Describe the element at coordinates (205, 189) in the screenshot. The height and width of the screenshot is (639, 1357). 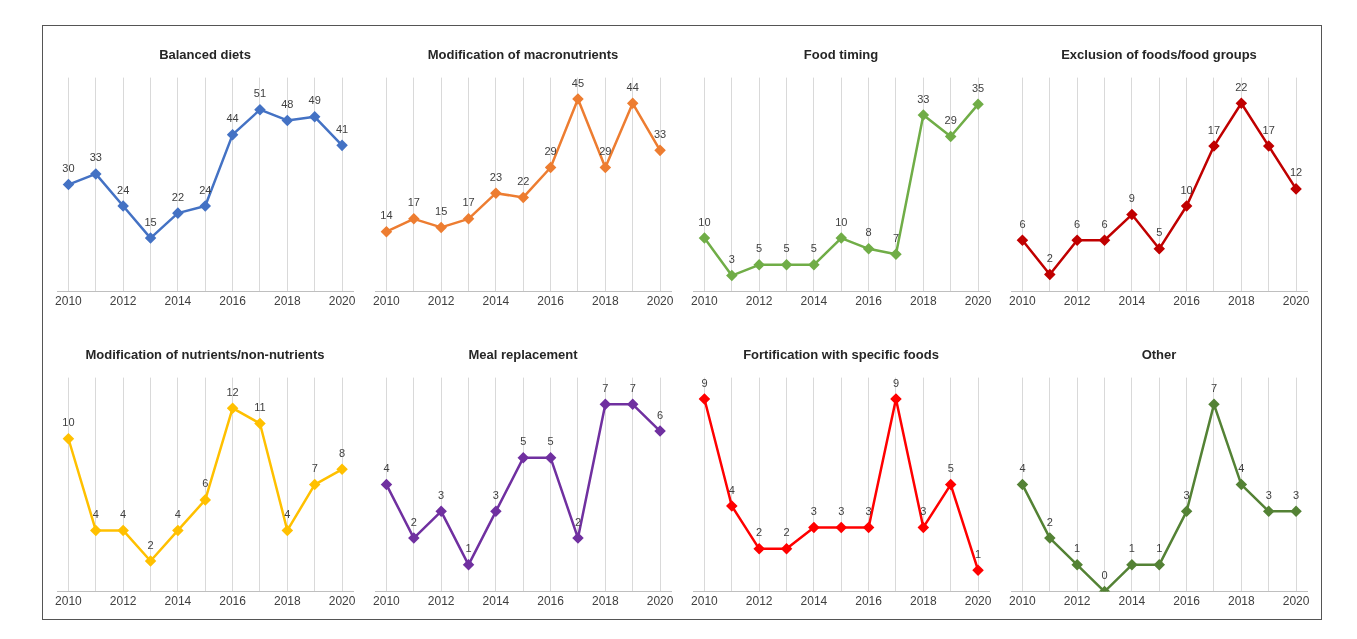
I see `data-label: 24` at that location.